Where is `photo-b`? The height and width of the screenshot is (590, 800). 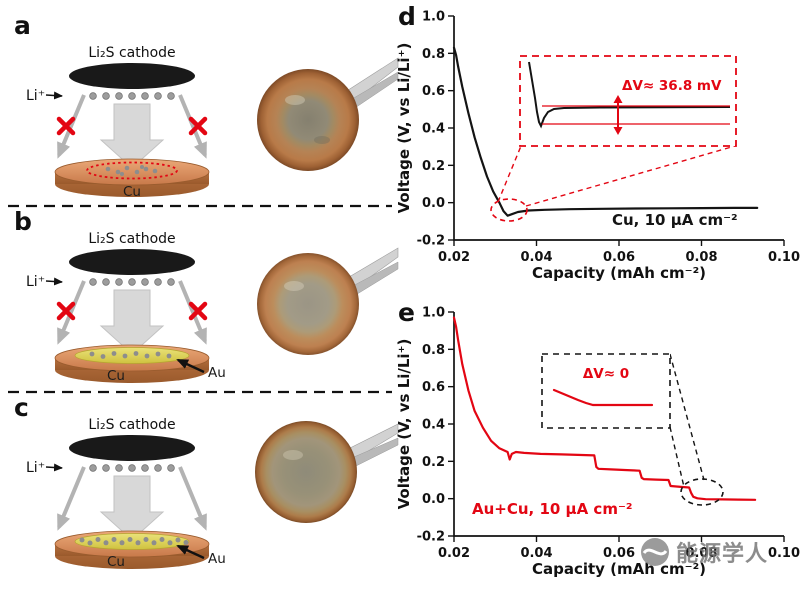
photo-b is located at coordinates (327, 301).